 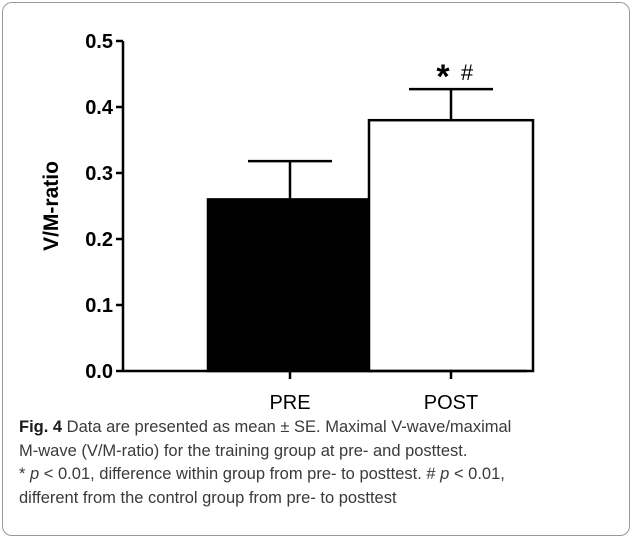 What do you see at coordinates (451, 245) in the screenshot?
I see `bar-post` at bounding box center [451, 245].